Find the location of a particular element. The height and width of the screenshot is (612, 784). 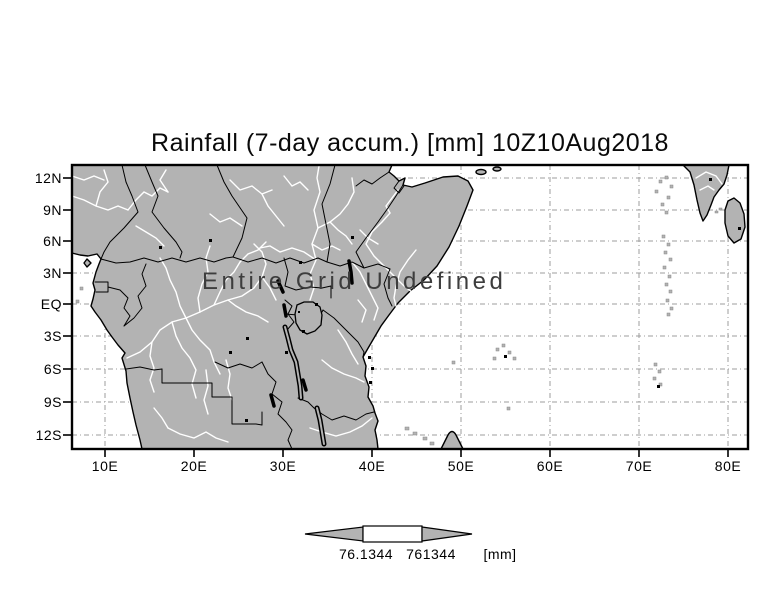

colorbar-swatch is located at coordinates (392, 534).